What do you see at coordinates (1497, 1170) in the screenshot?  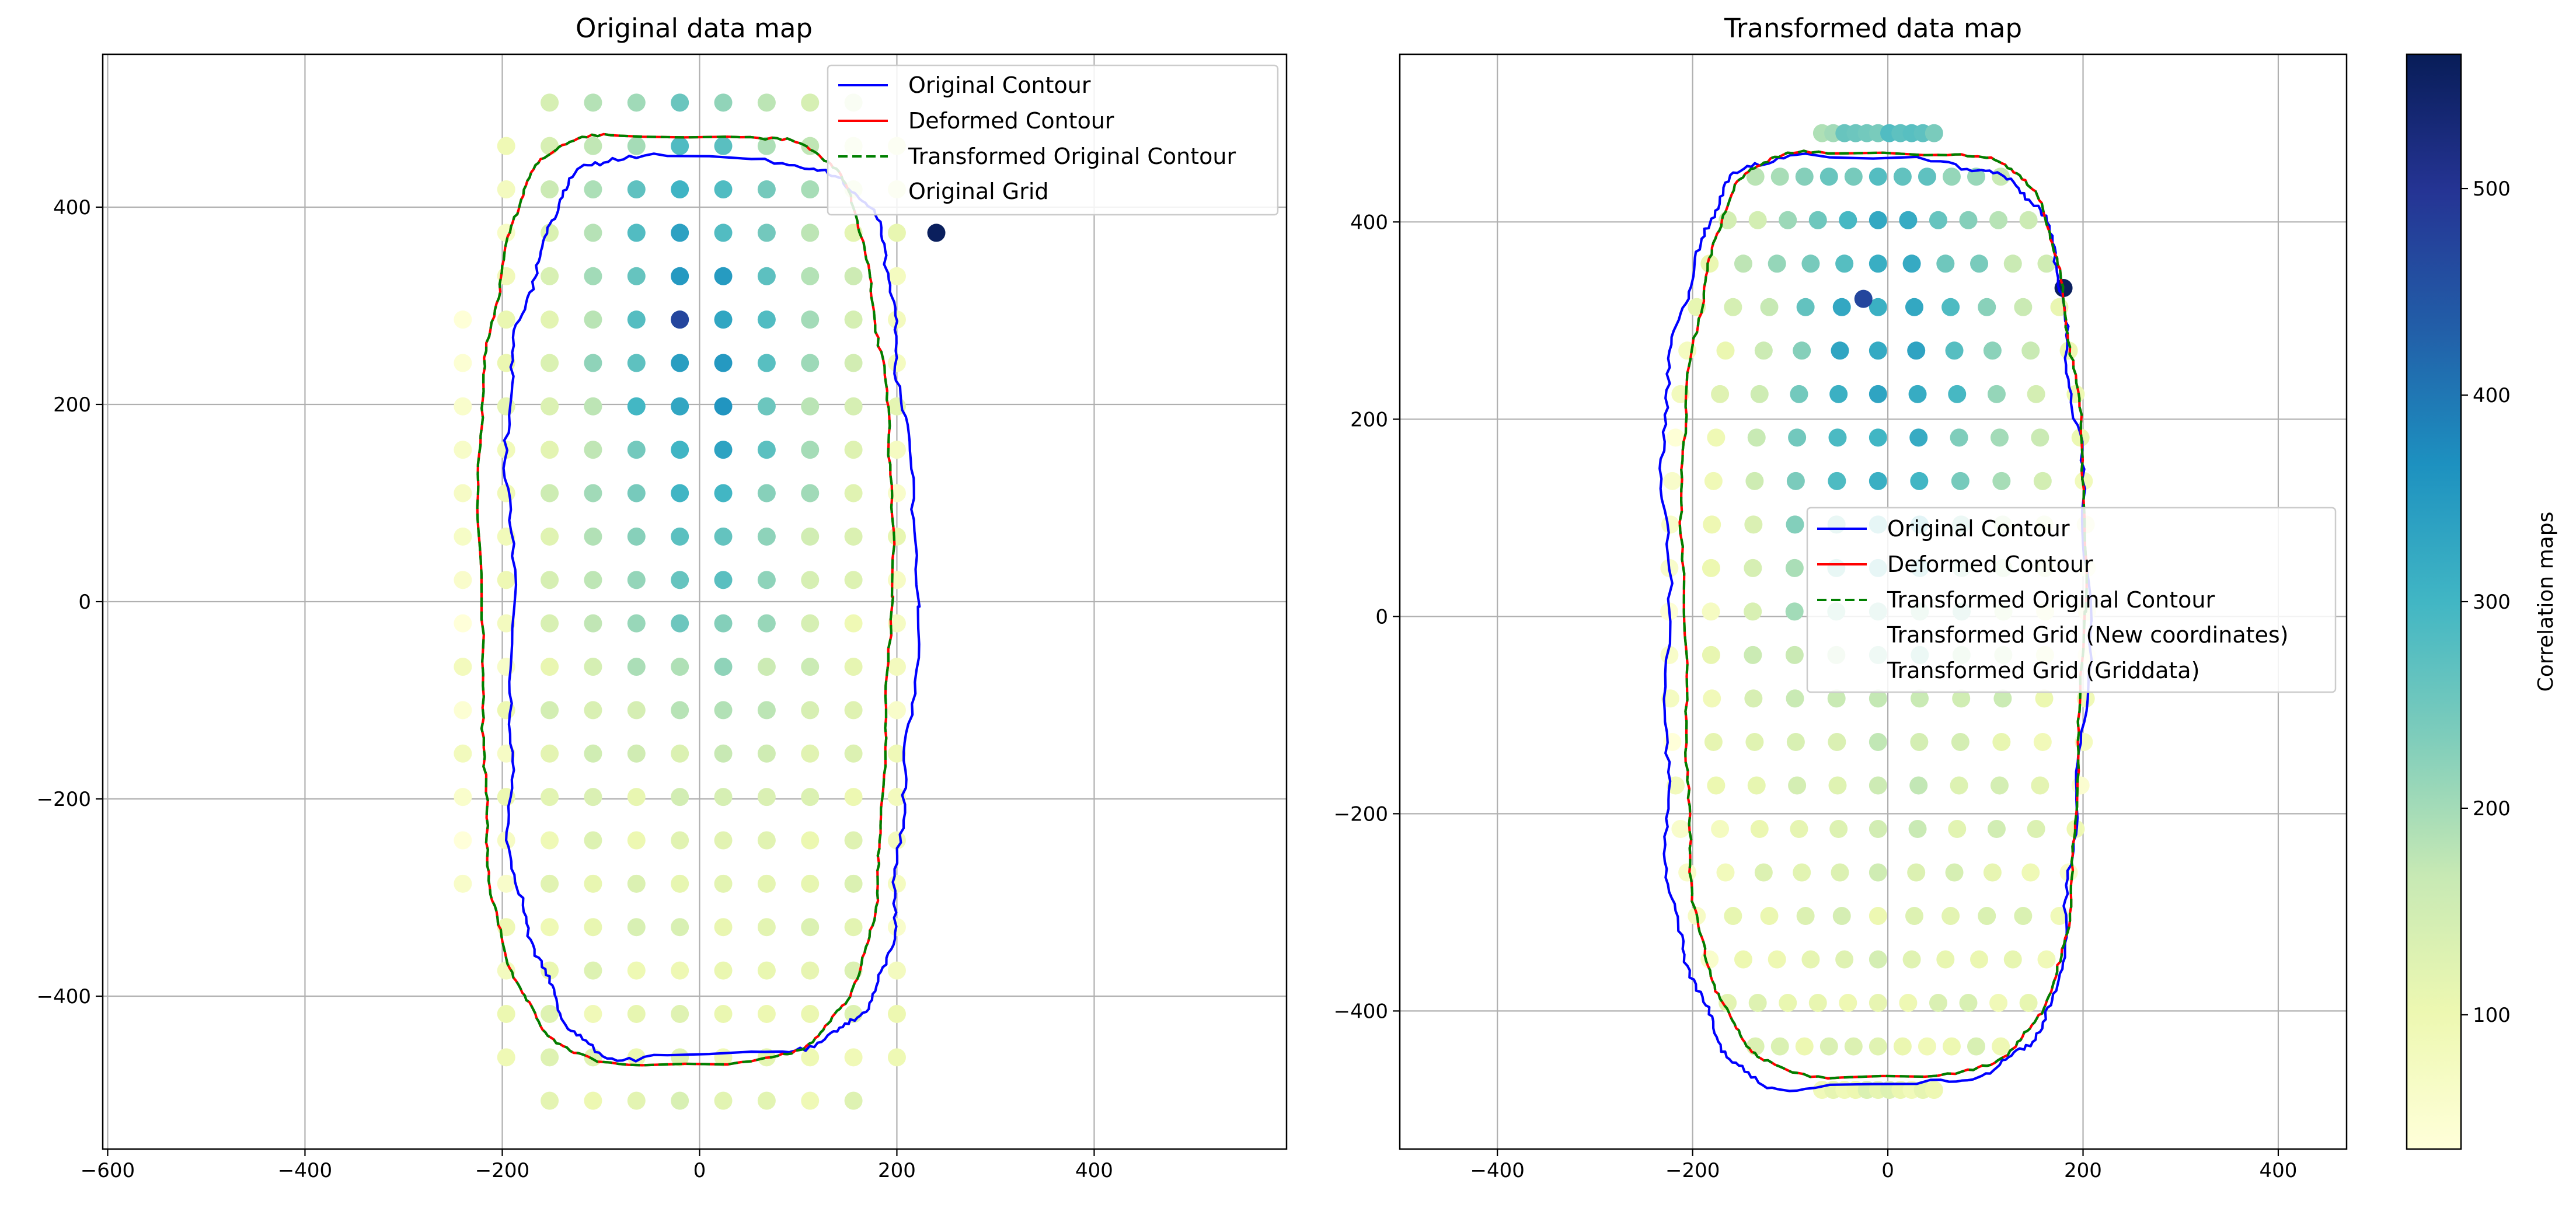 I see `x-tick-label: −400` at bounding box center [1497, 1170].